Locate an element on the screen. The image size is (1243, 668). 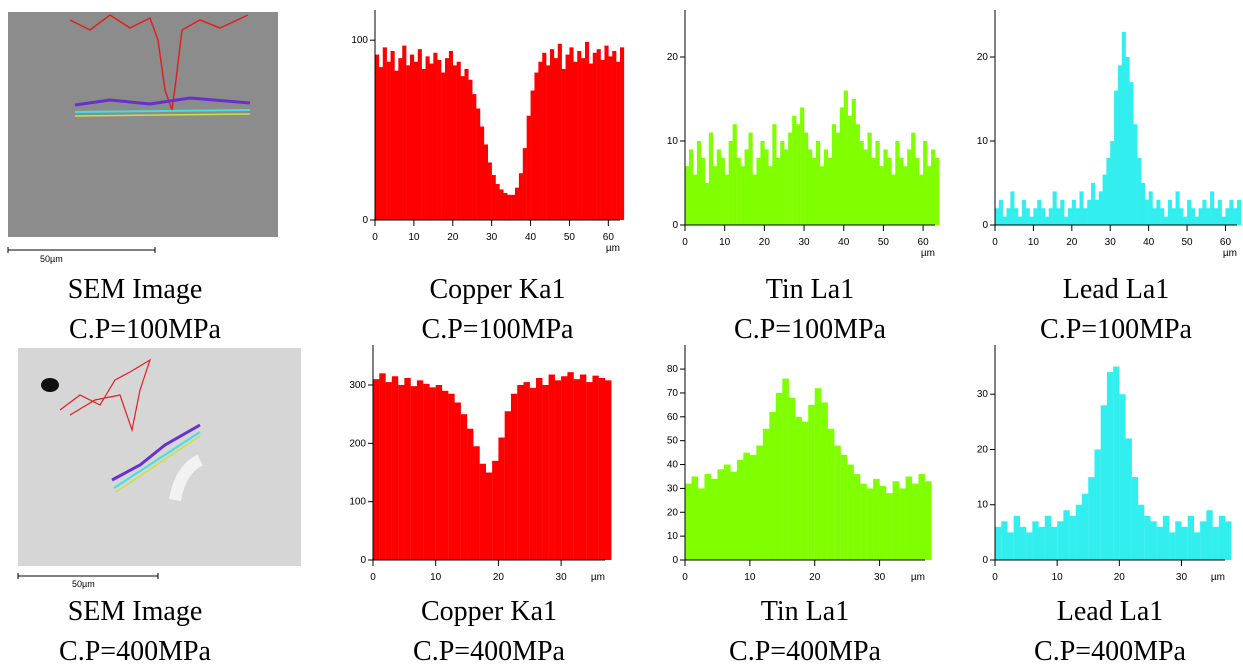
y-tick-label: 200 is located at coordinates (357, 443).